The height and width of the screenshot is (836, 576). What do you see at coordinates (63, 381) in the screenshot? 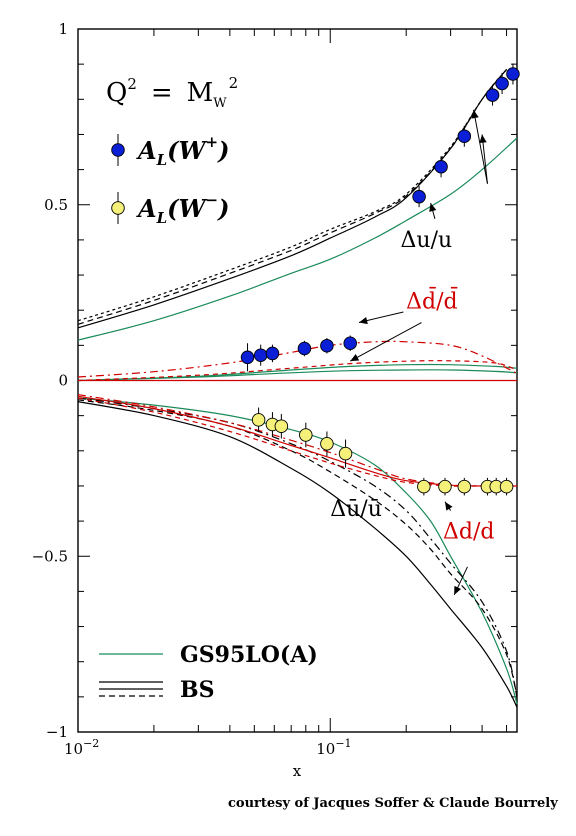
I see `y-tick-label: 0` at bounding box center [63, 381].